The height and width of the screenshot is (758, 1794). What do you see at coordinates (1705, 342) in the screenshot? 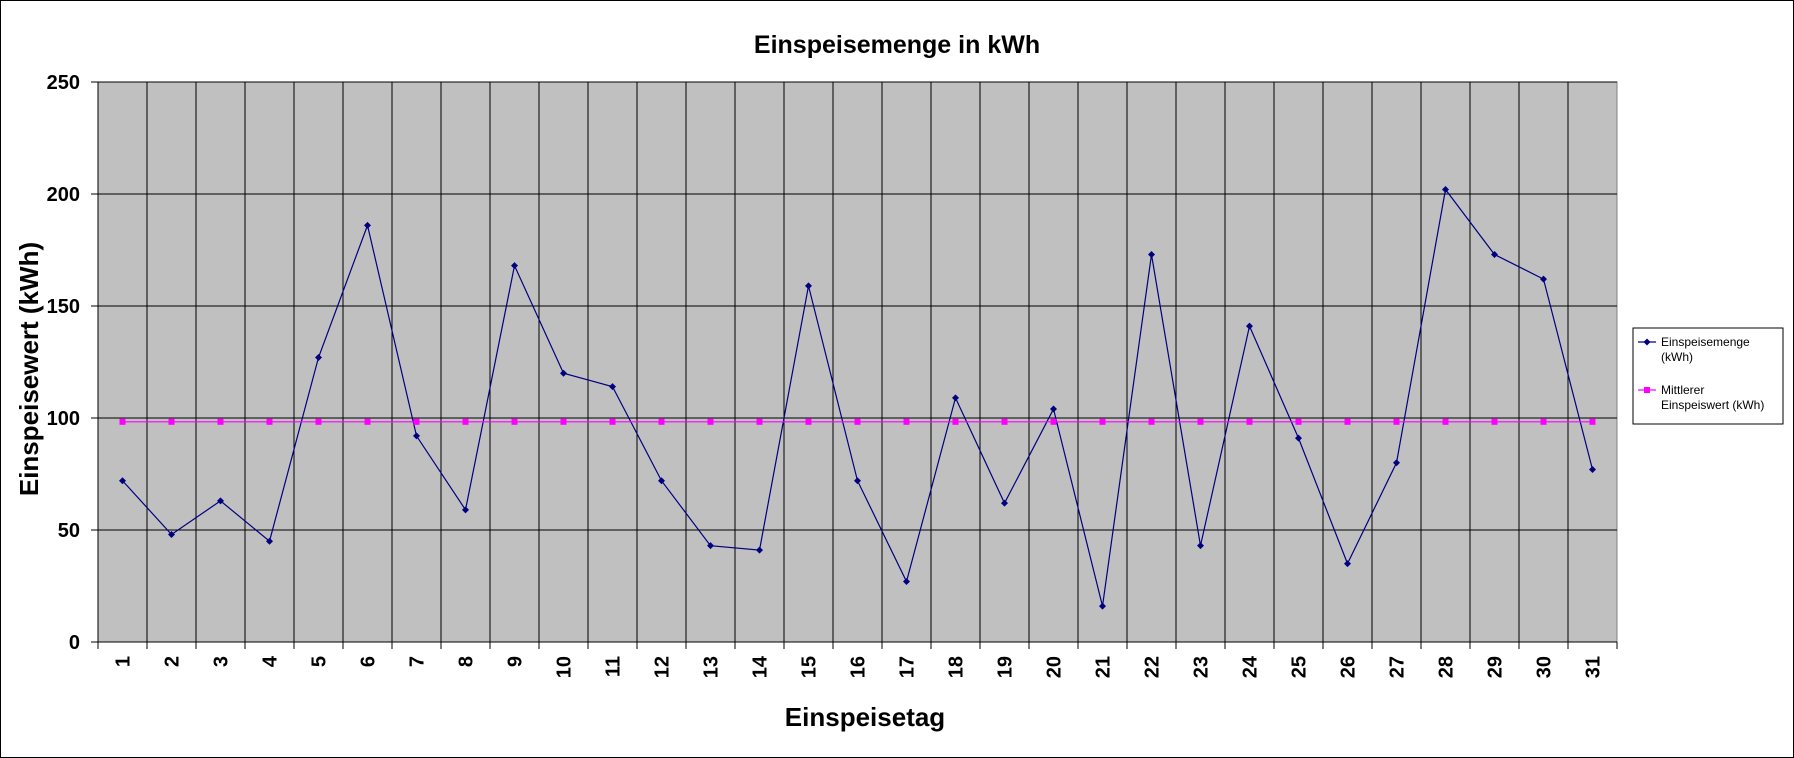
I see `legend-label: Einspeisemenge` at bounding box center [1705, 342].